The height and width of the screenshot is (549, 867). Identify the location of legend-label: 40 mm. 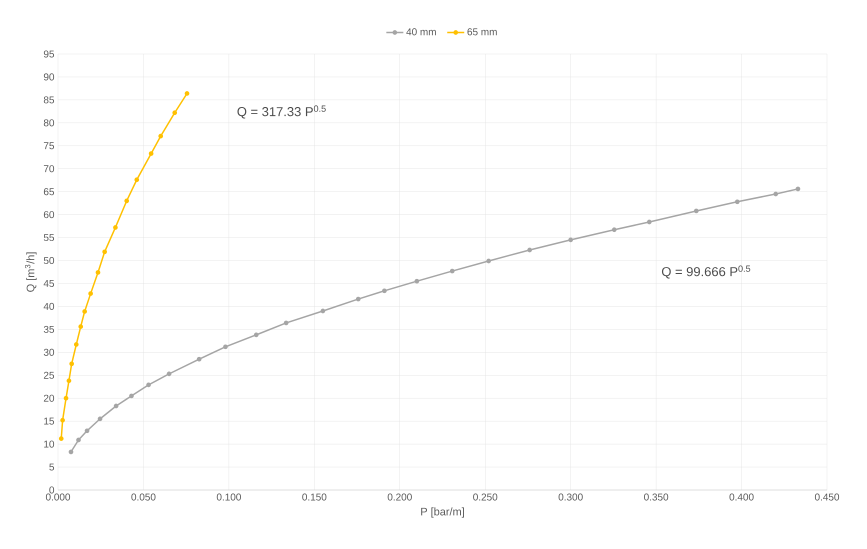
(421, 32).